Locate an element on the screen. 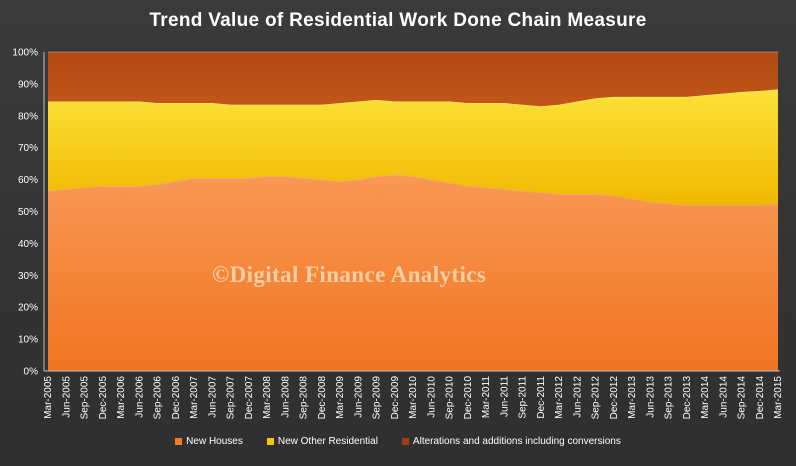 The image size is (796, 466). x-tick-label: Sep-2010 is located at coordinates (450, 398).